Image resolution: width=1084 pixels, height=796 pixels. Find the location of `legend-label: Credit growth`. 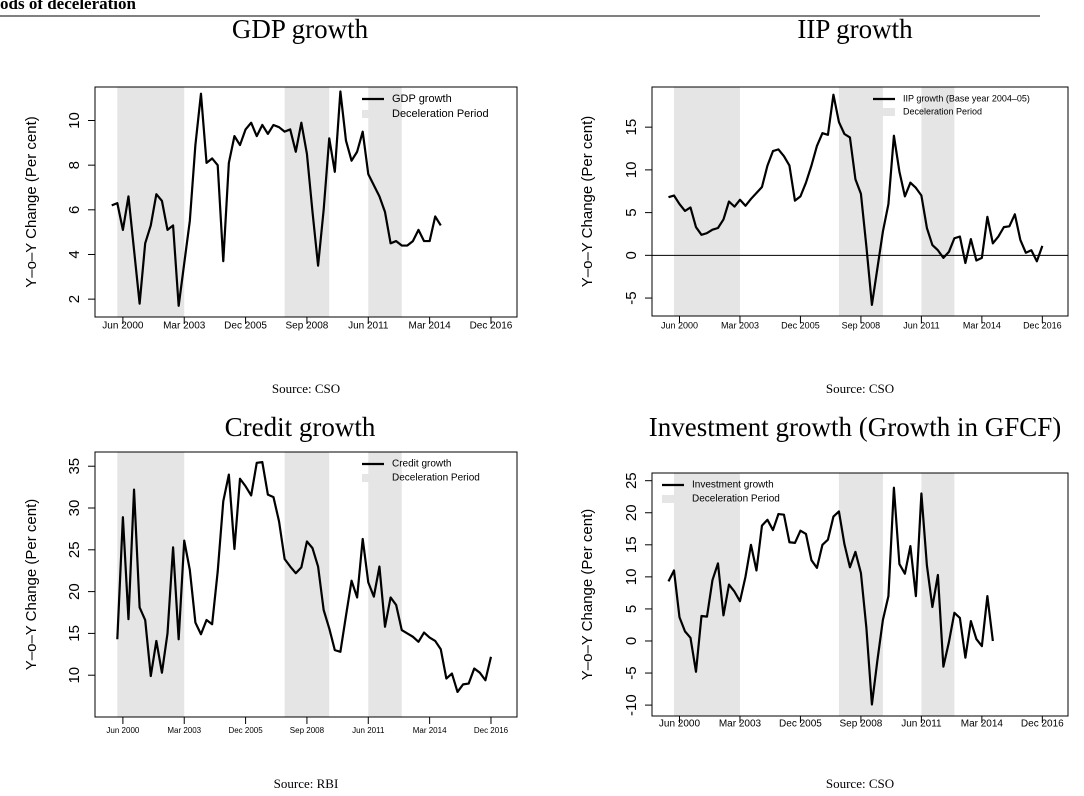

legend-label: Credit growth is located at coordinates (421, 464).